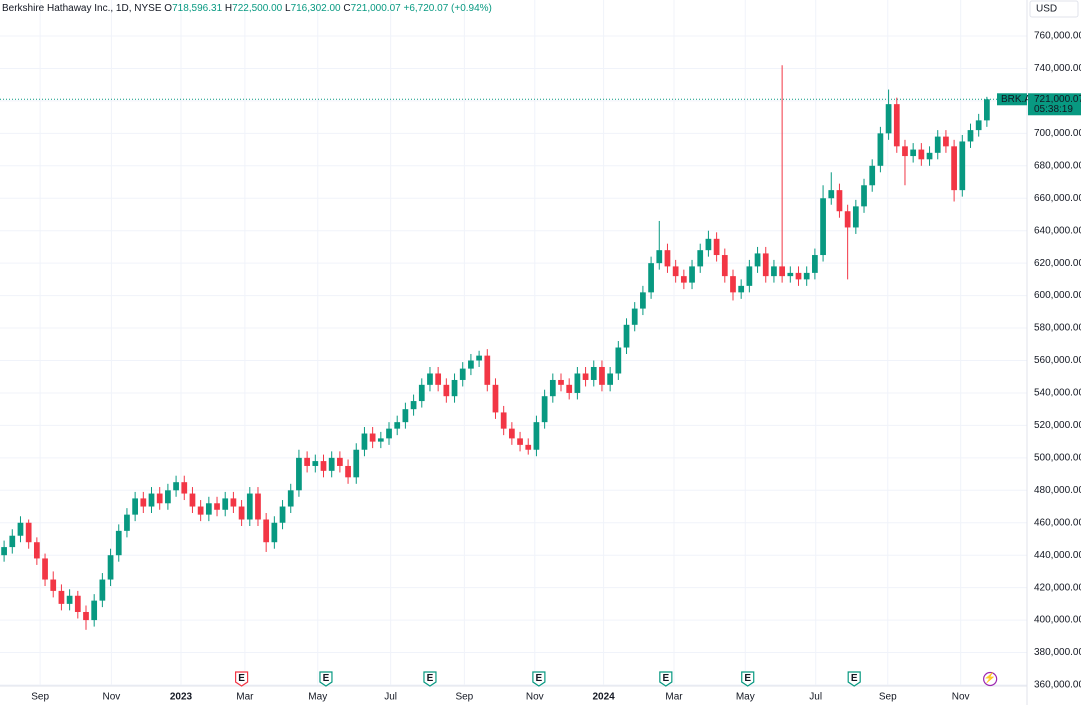  I want to click on y-tick-label: 420,000.00, so click(1057, 587).